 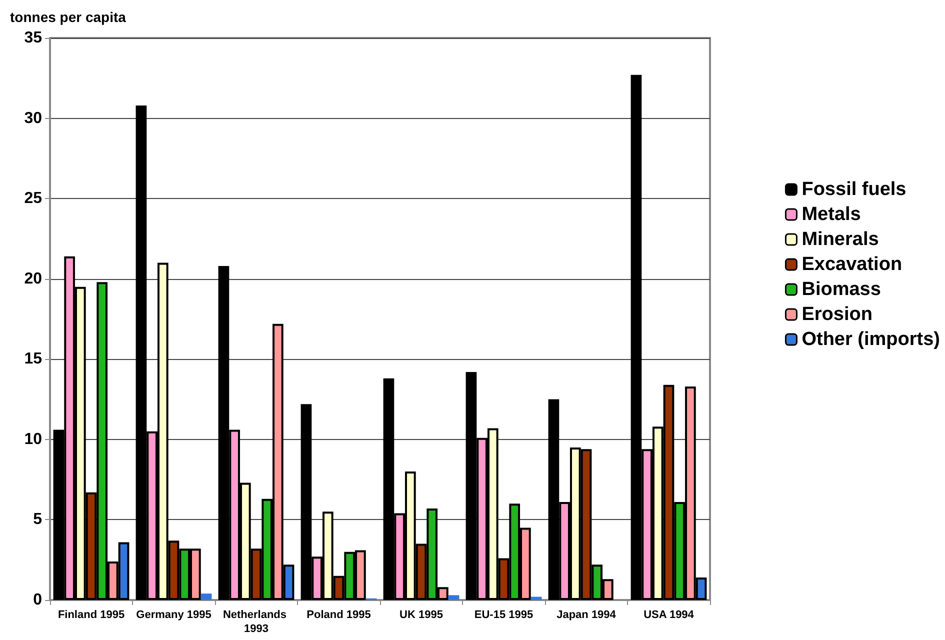 What do you see at coordinates (871, 339) in the screenshot?
I see `legend-label: Other (imports)` at bounding box center [871, 339].